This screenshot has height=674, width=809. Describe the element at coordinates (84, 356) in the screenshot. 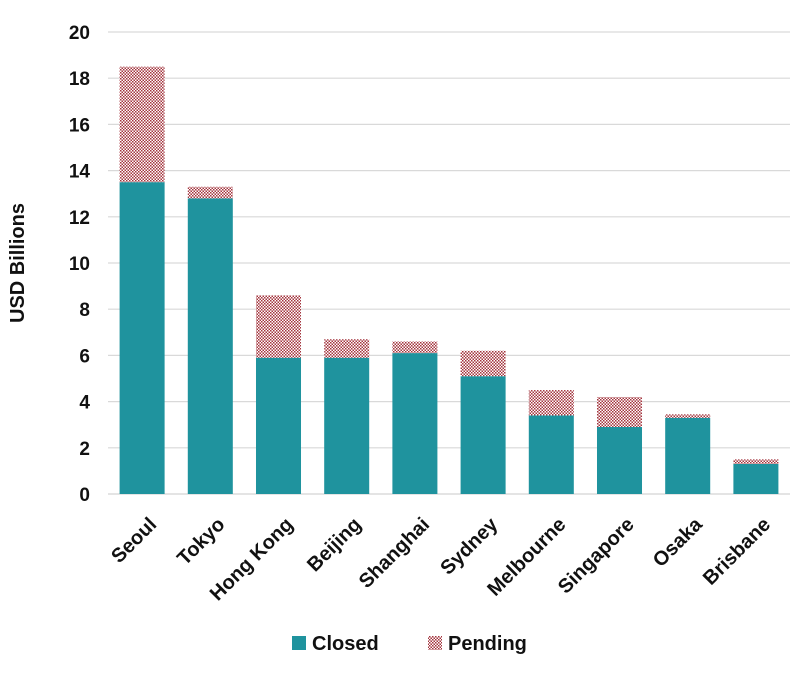

I see `y-tick-label: 6` at that location.